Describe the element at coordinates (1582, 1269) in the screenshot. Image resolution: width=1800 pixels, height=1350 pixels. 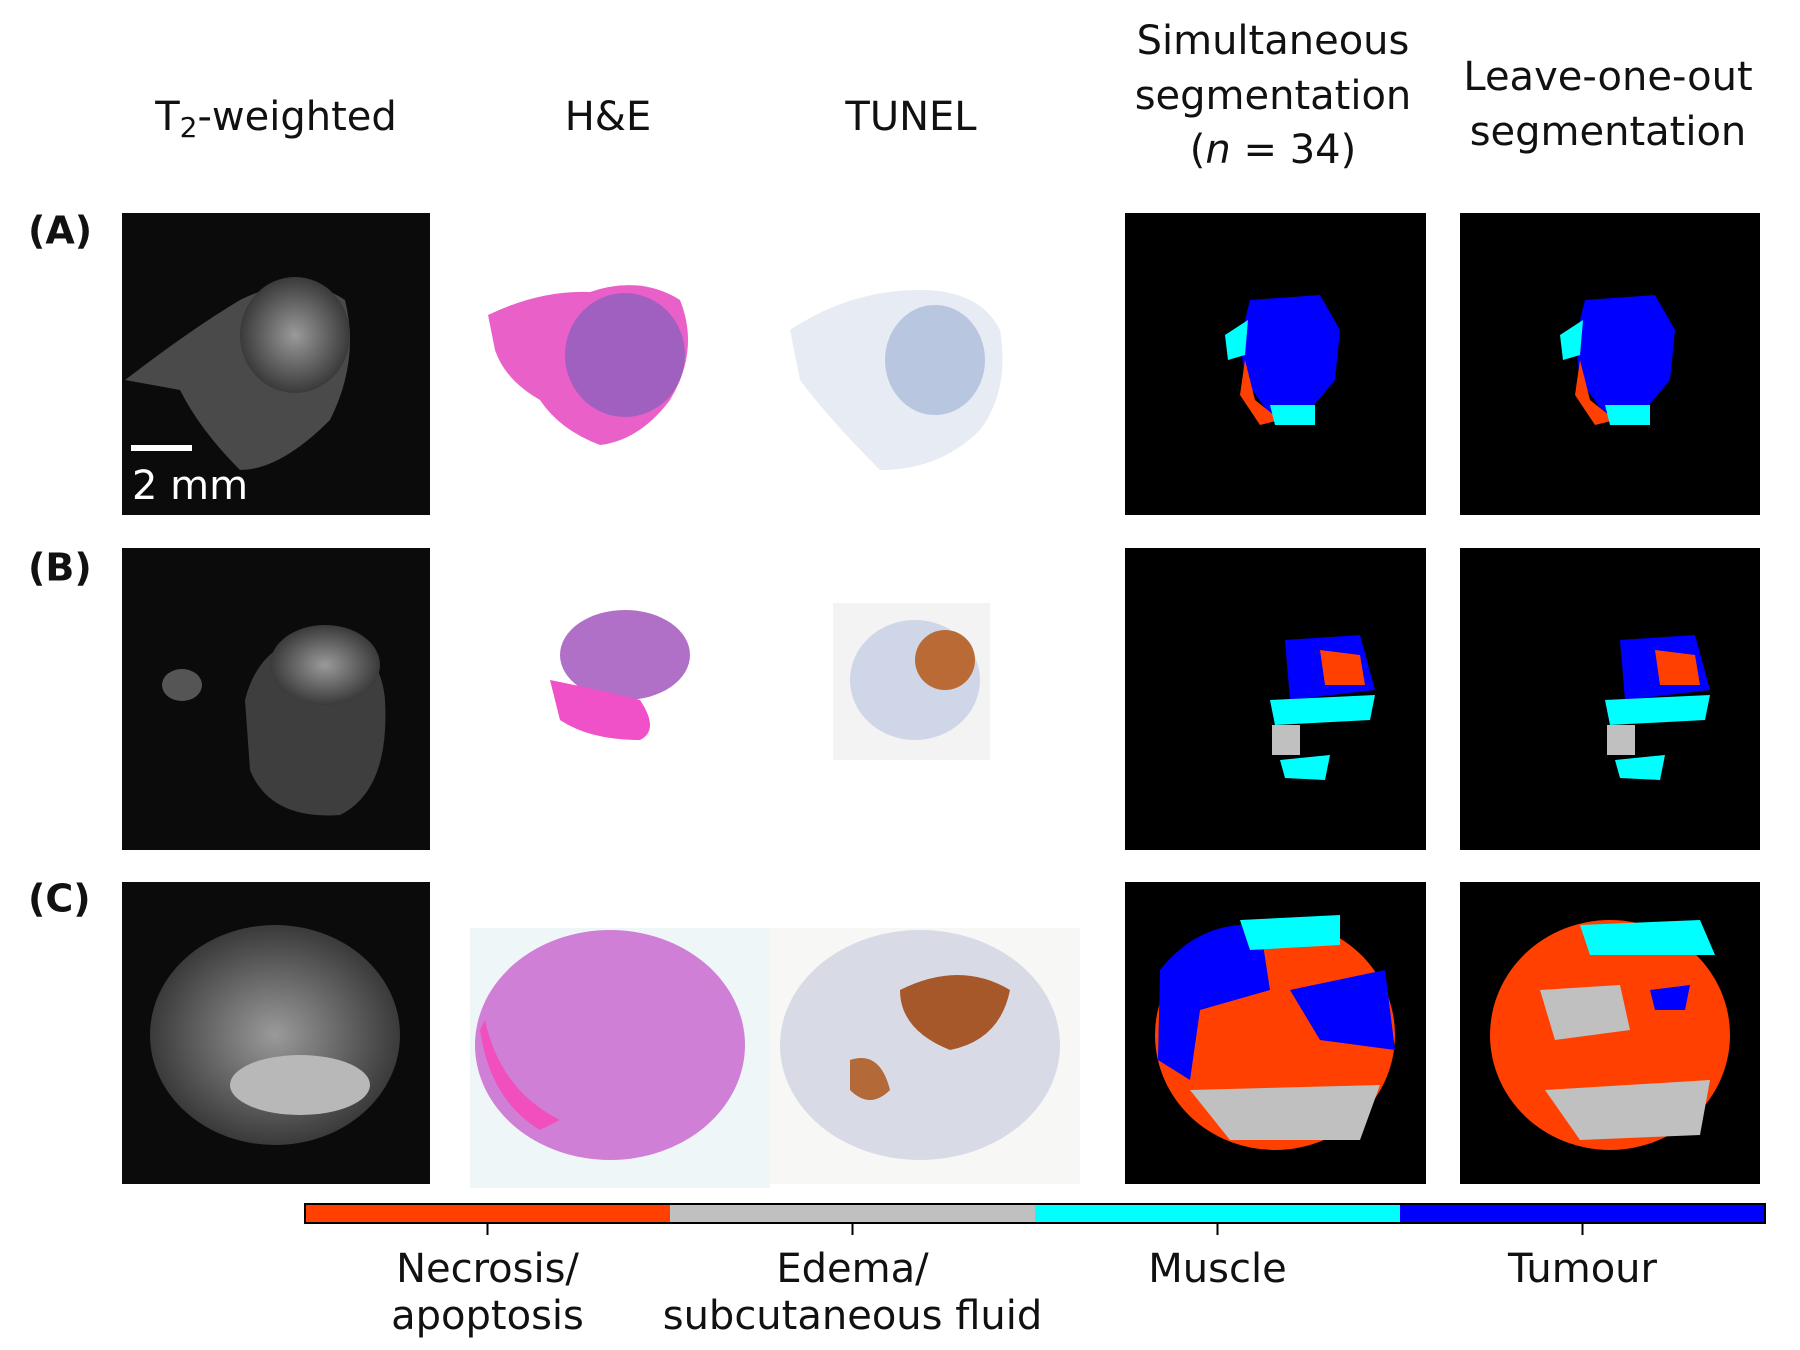
I see `colorbar-label: Tumour` at that location.